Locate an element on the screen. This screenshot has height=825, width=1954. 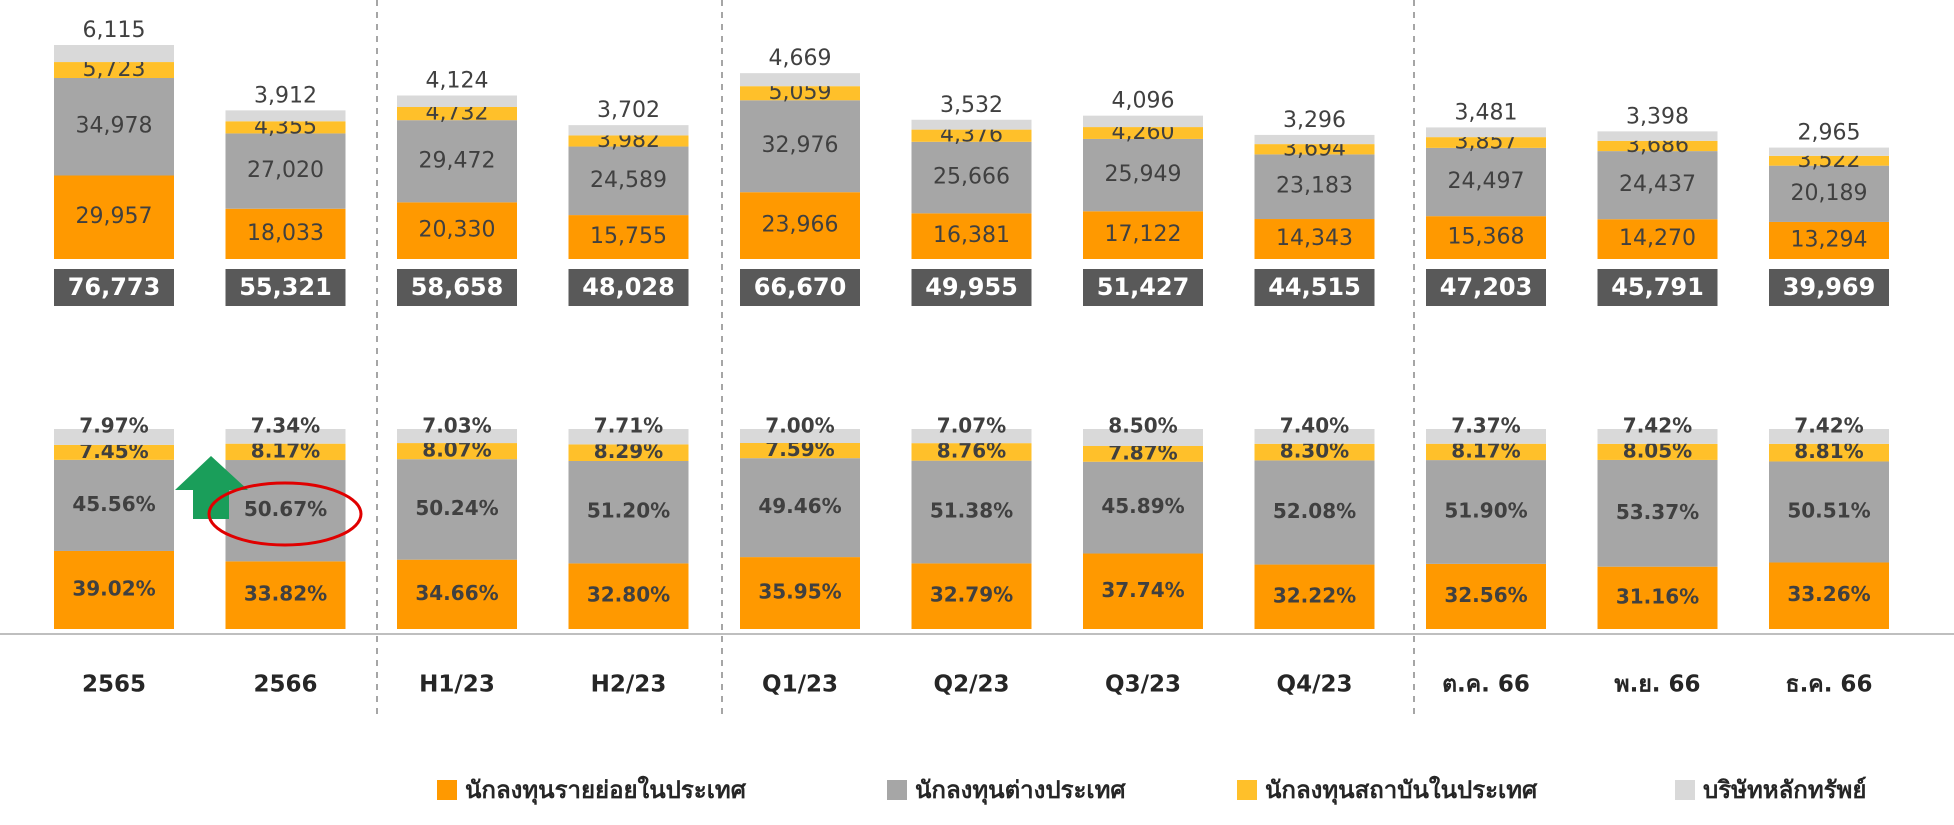
total-label: 76,773 is located at coordinates (114, 287).